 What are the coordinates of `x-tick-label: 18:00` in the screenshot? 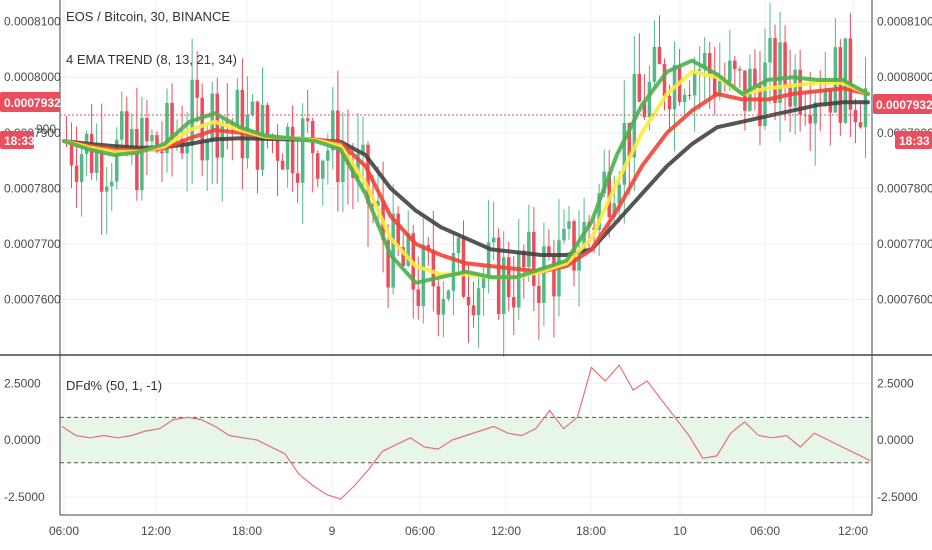 It's located at (591, 531).